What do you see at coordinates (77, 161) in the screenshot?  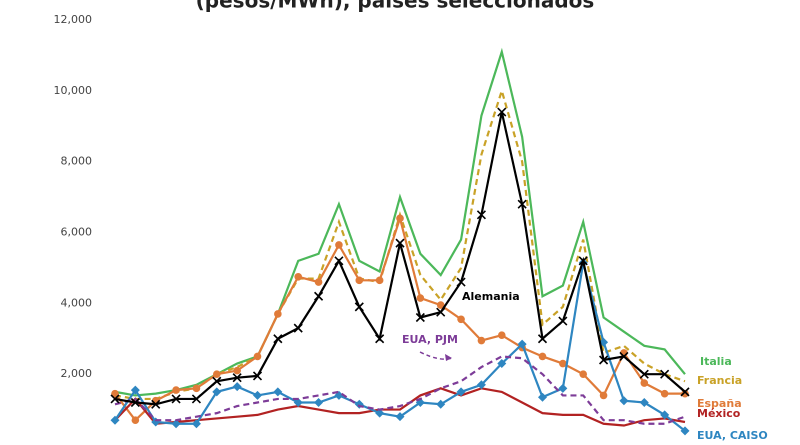 I see `y-tick-label: 8,000` at bounding box center [77, 161].